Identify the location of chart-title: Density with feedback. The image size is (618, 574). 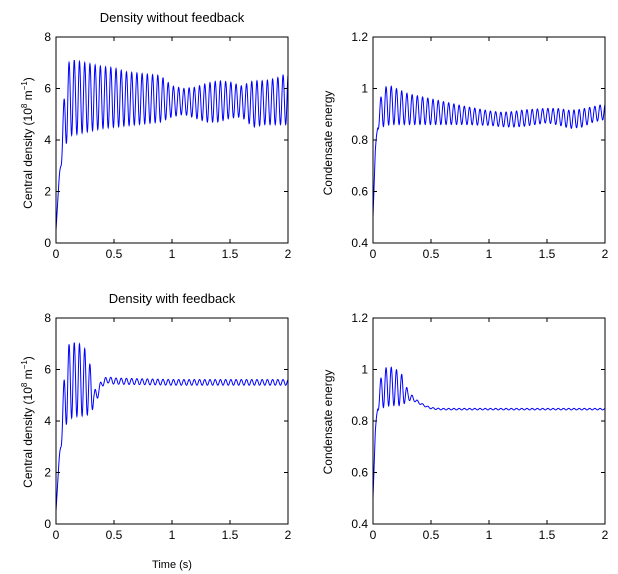
(172, 298).